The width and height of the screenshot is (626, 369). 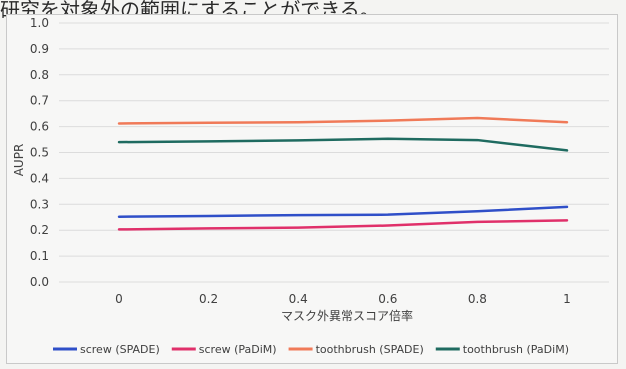 I want to click on y-tick-label: 0.1, so click(x=39, y=256).